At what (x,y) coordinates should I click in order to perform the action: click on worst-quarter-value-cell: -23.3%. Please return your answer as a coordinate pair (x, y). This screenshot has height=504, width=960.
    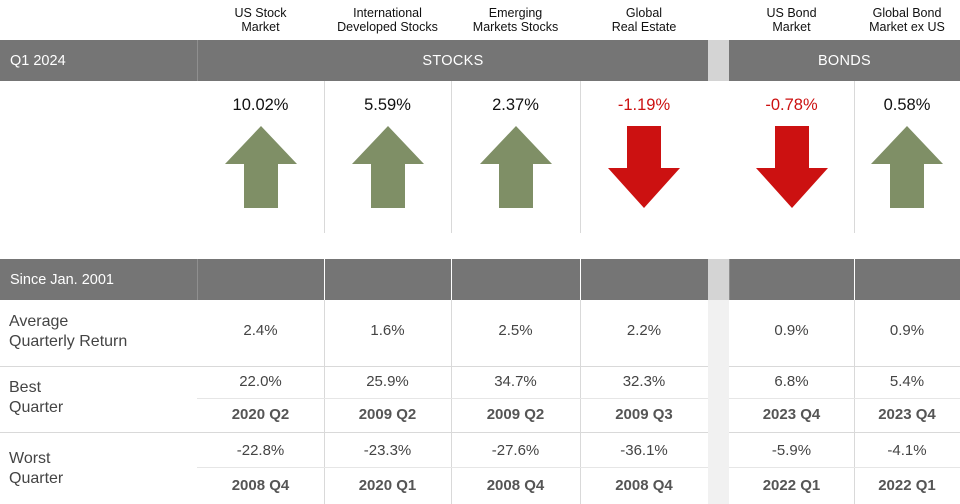
    Looking at the image, I should click on (387, 450).